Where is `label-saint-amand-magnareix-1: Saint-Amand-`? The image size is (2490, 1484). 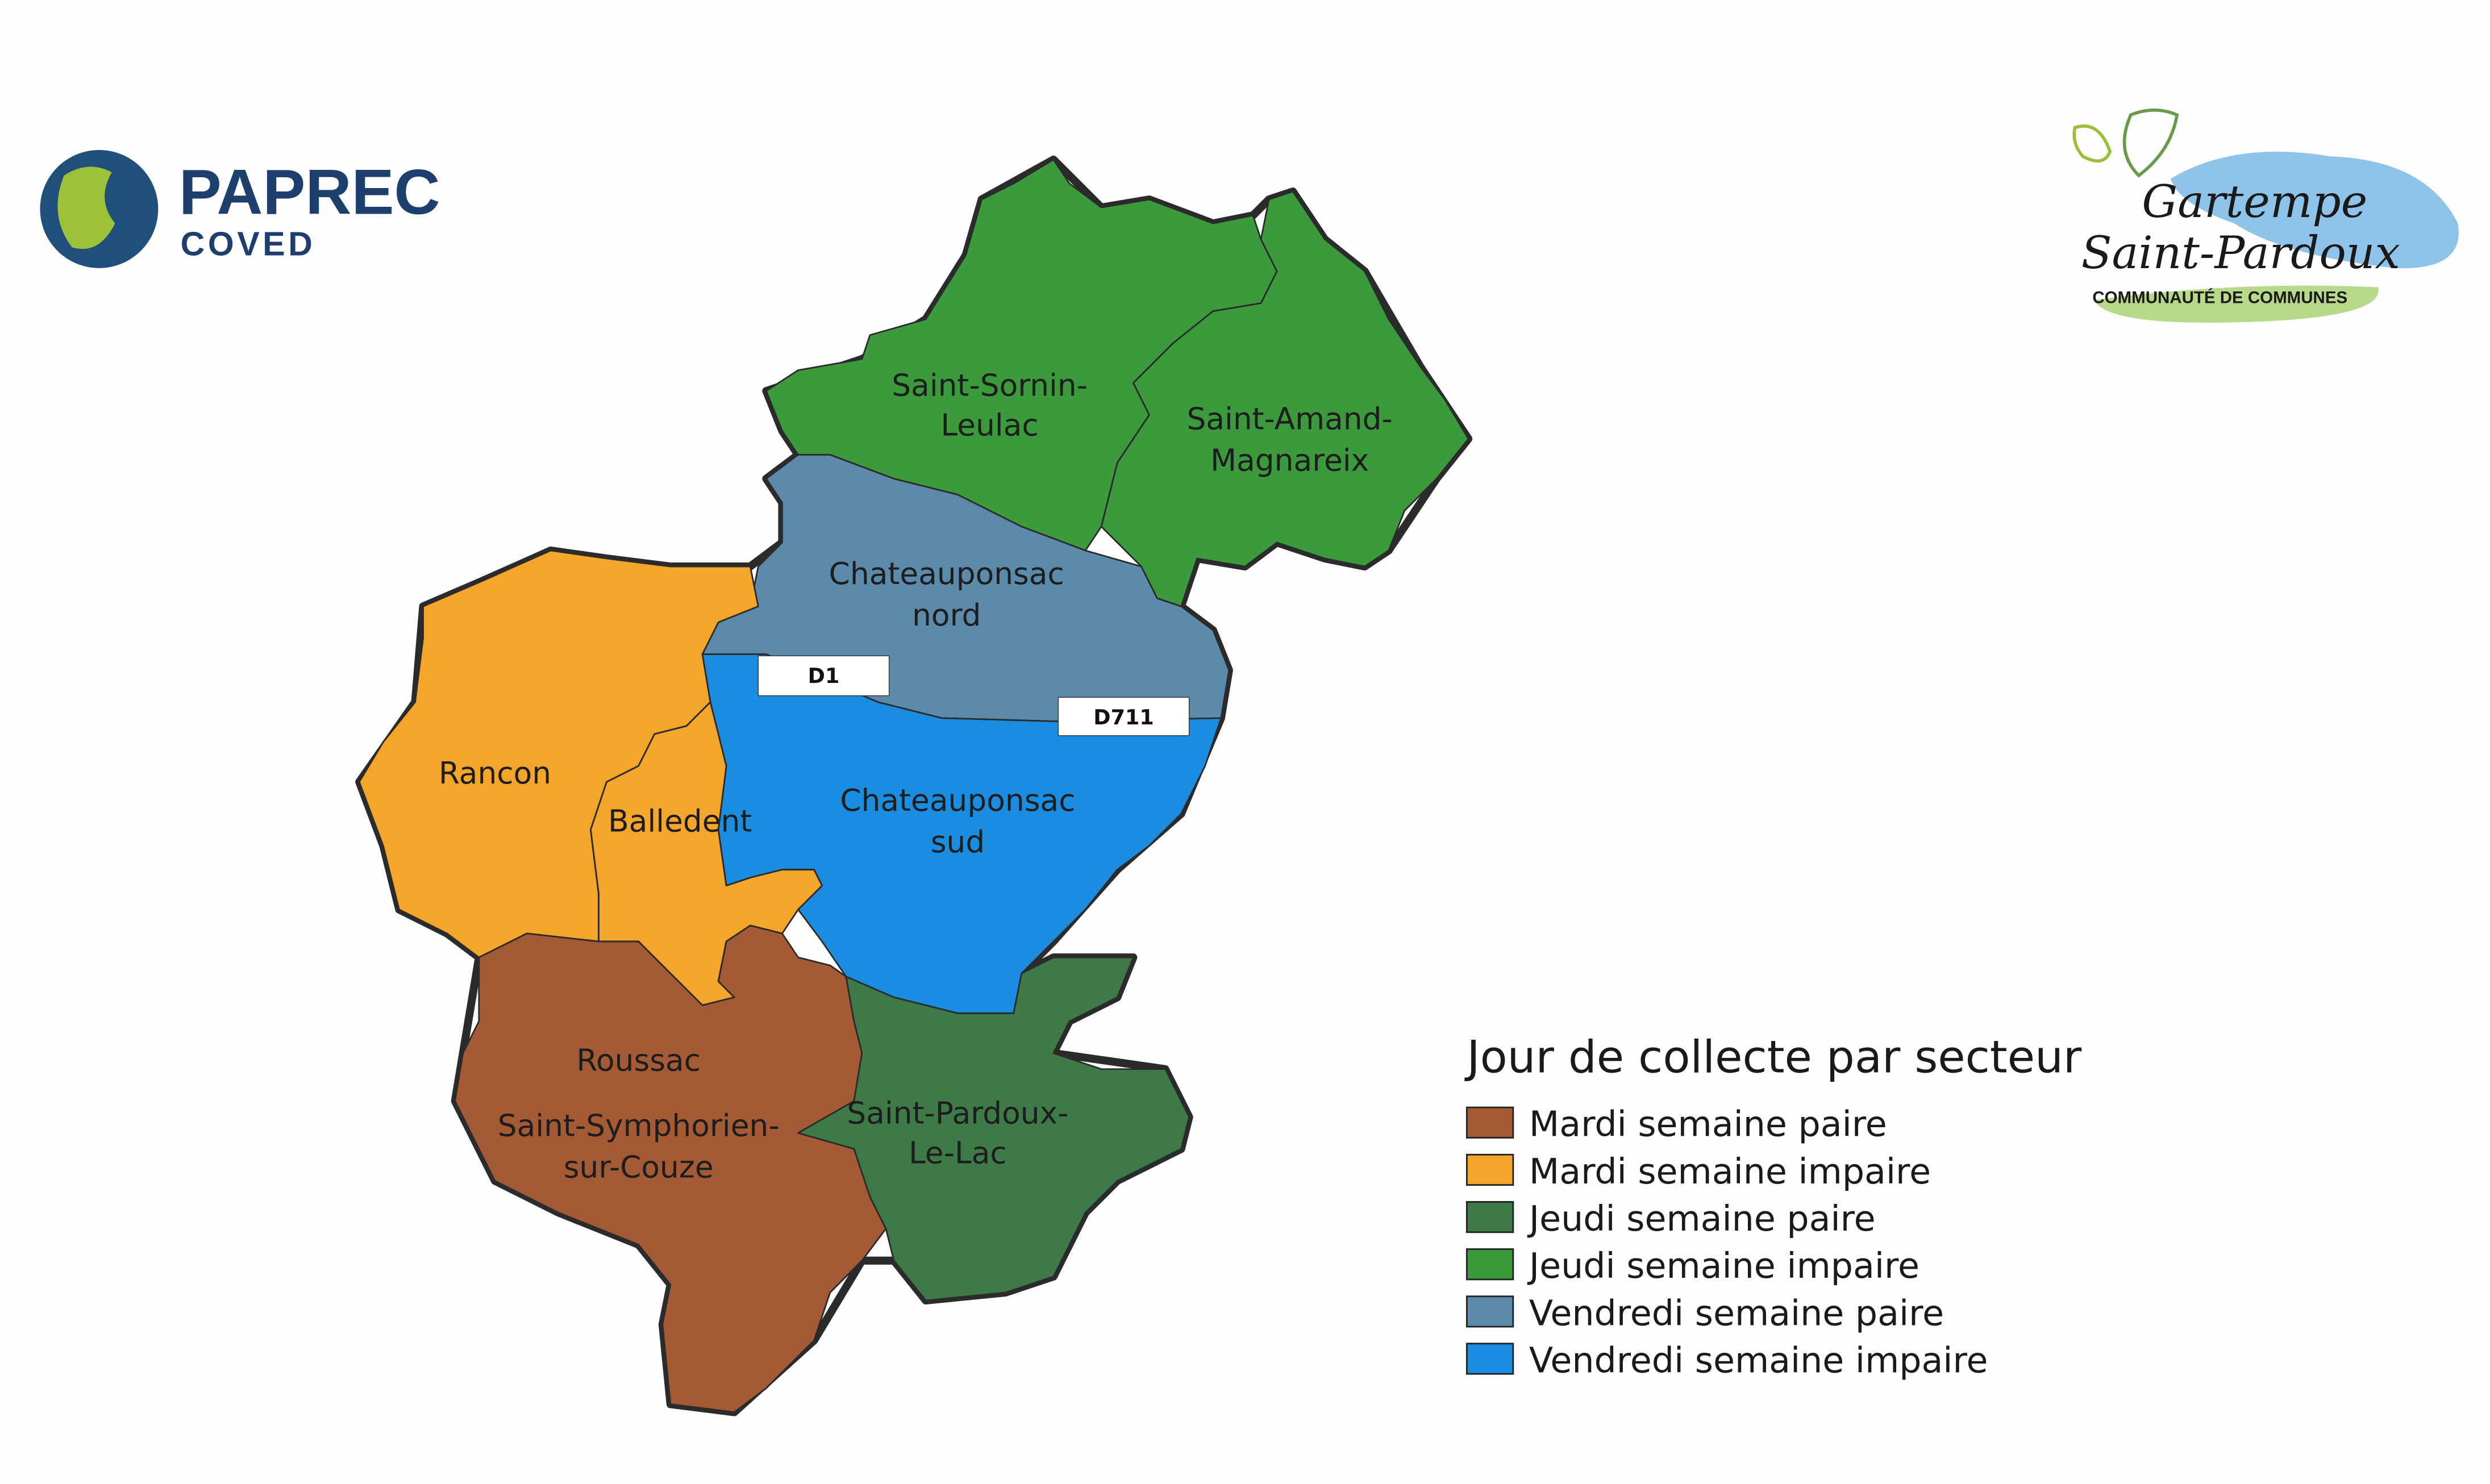
label-saint-amand-magnareix-1: Saint-Amand- is located at coordinates (1289, 419).